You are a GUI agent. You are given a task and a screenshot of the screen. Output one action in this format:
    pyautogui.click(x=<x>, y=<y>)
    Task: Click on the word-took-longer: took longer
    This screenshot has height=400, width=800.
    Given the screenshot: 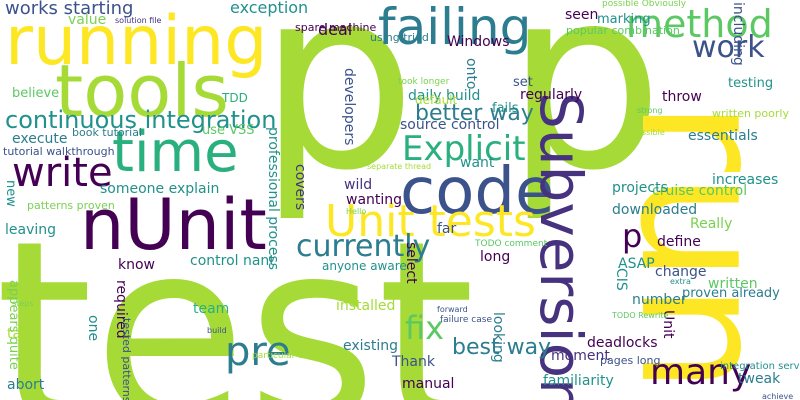 What is the action you would take?
    pyautogui.click(x=424, y=82)
    